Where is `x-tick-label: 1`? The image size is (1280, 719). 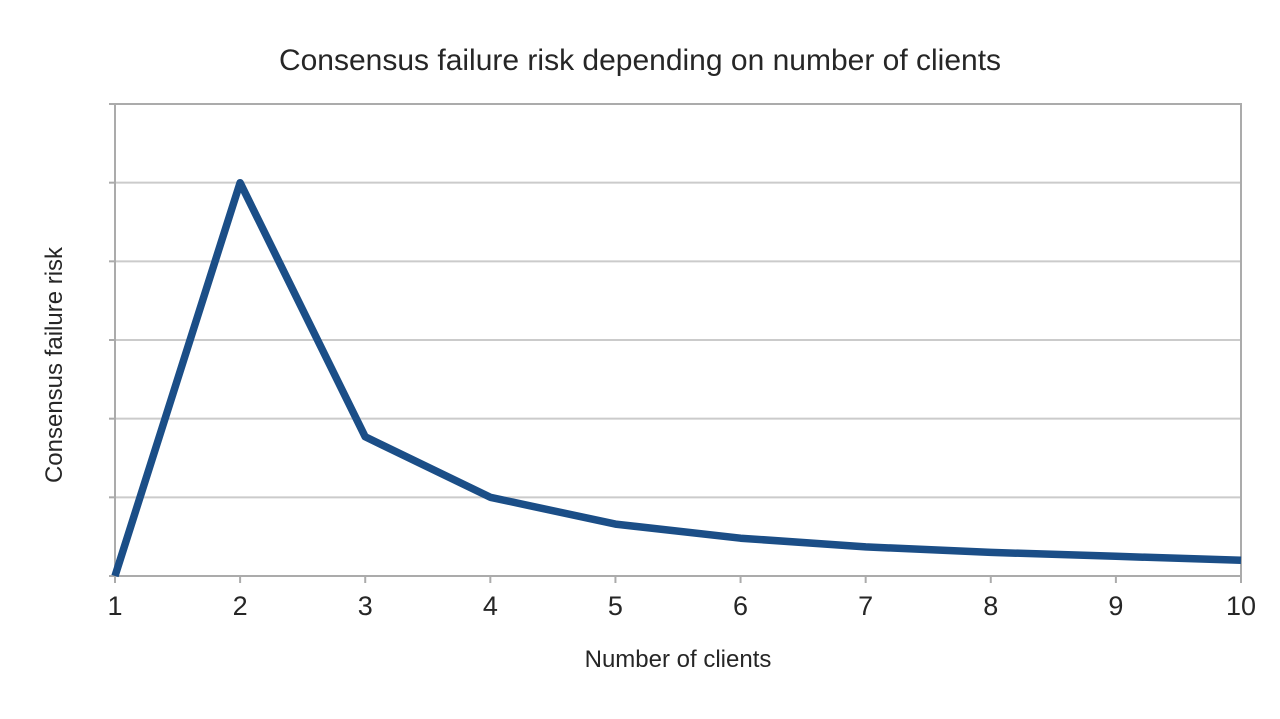 x-tick-label: 1 is located at coordinates (115, 606).